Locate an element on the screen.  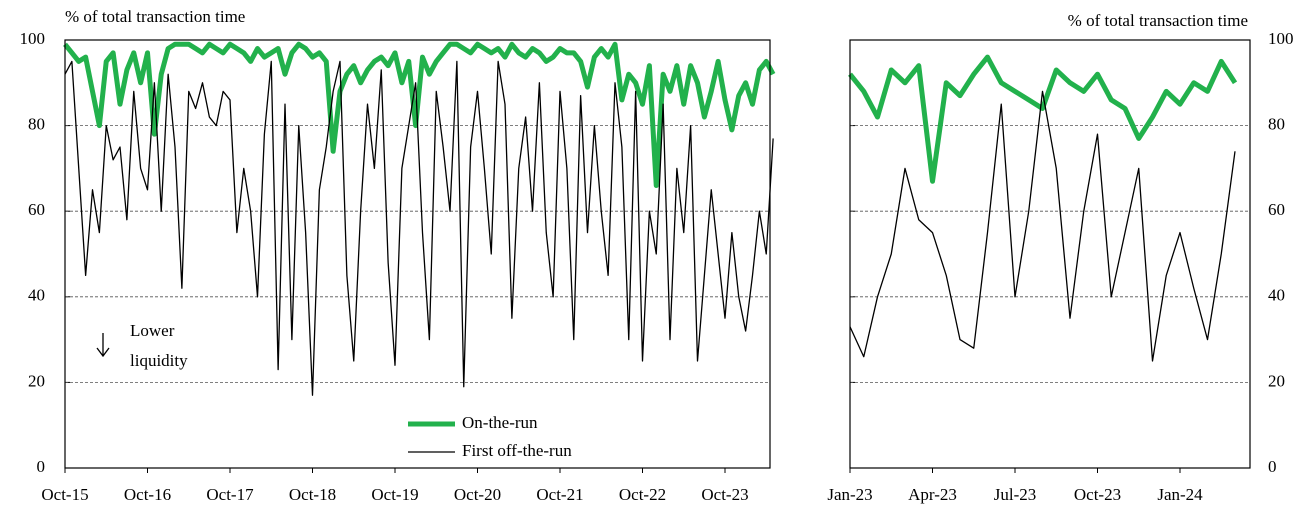
x-tick-label: Oct-16 is located at coordinates (147, 494).